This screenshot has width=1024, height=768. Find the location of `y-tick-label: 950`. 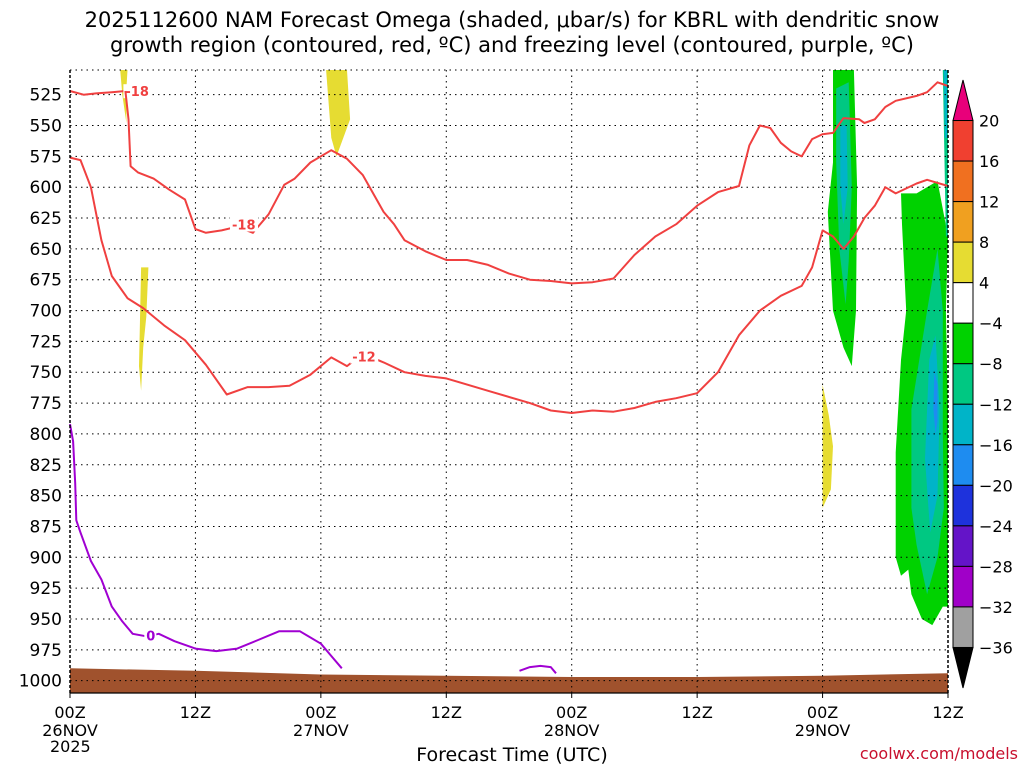

y-tick-label: 950 is located at coordinates (46, 620).